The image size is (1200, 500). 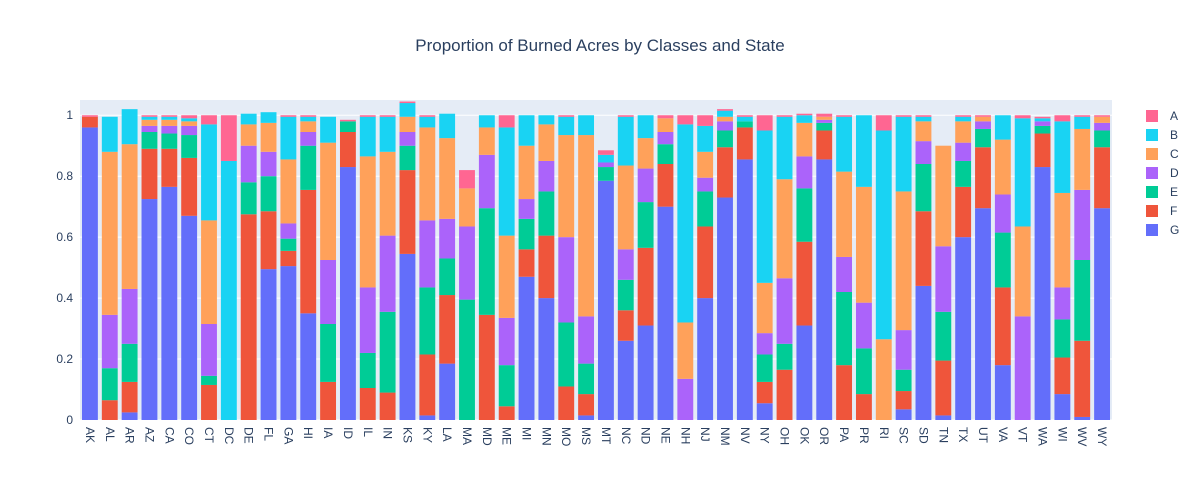 I want to click on bar-segment-E-AR, so click(x=129, y=362).